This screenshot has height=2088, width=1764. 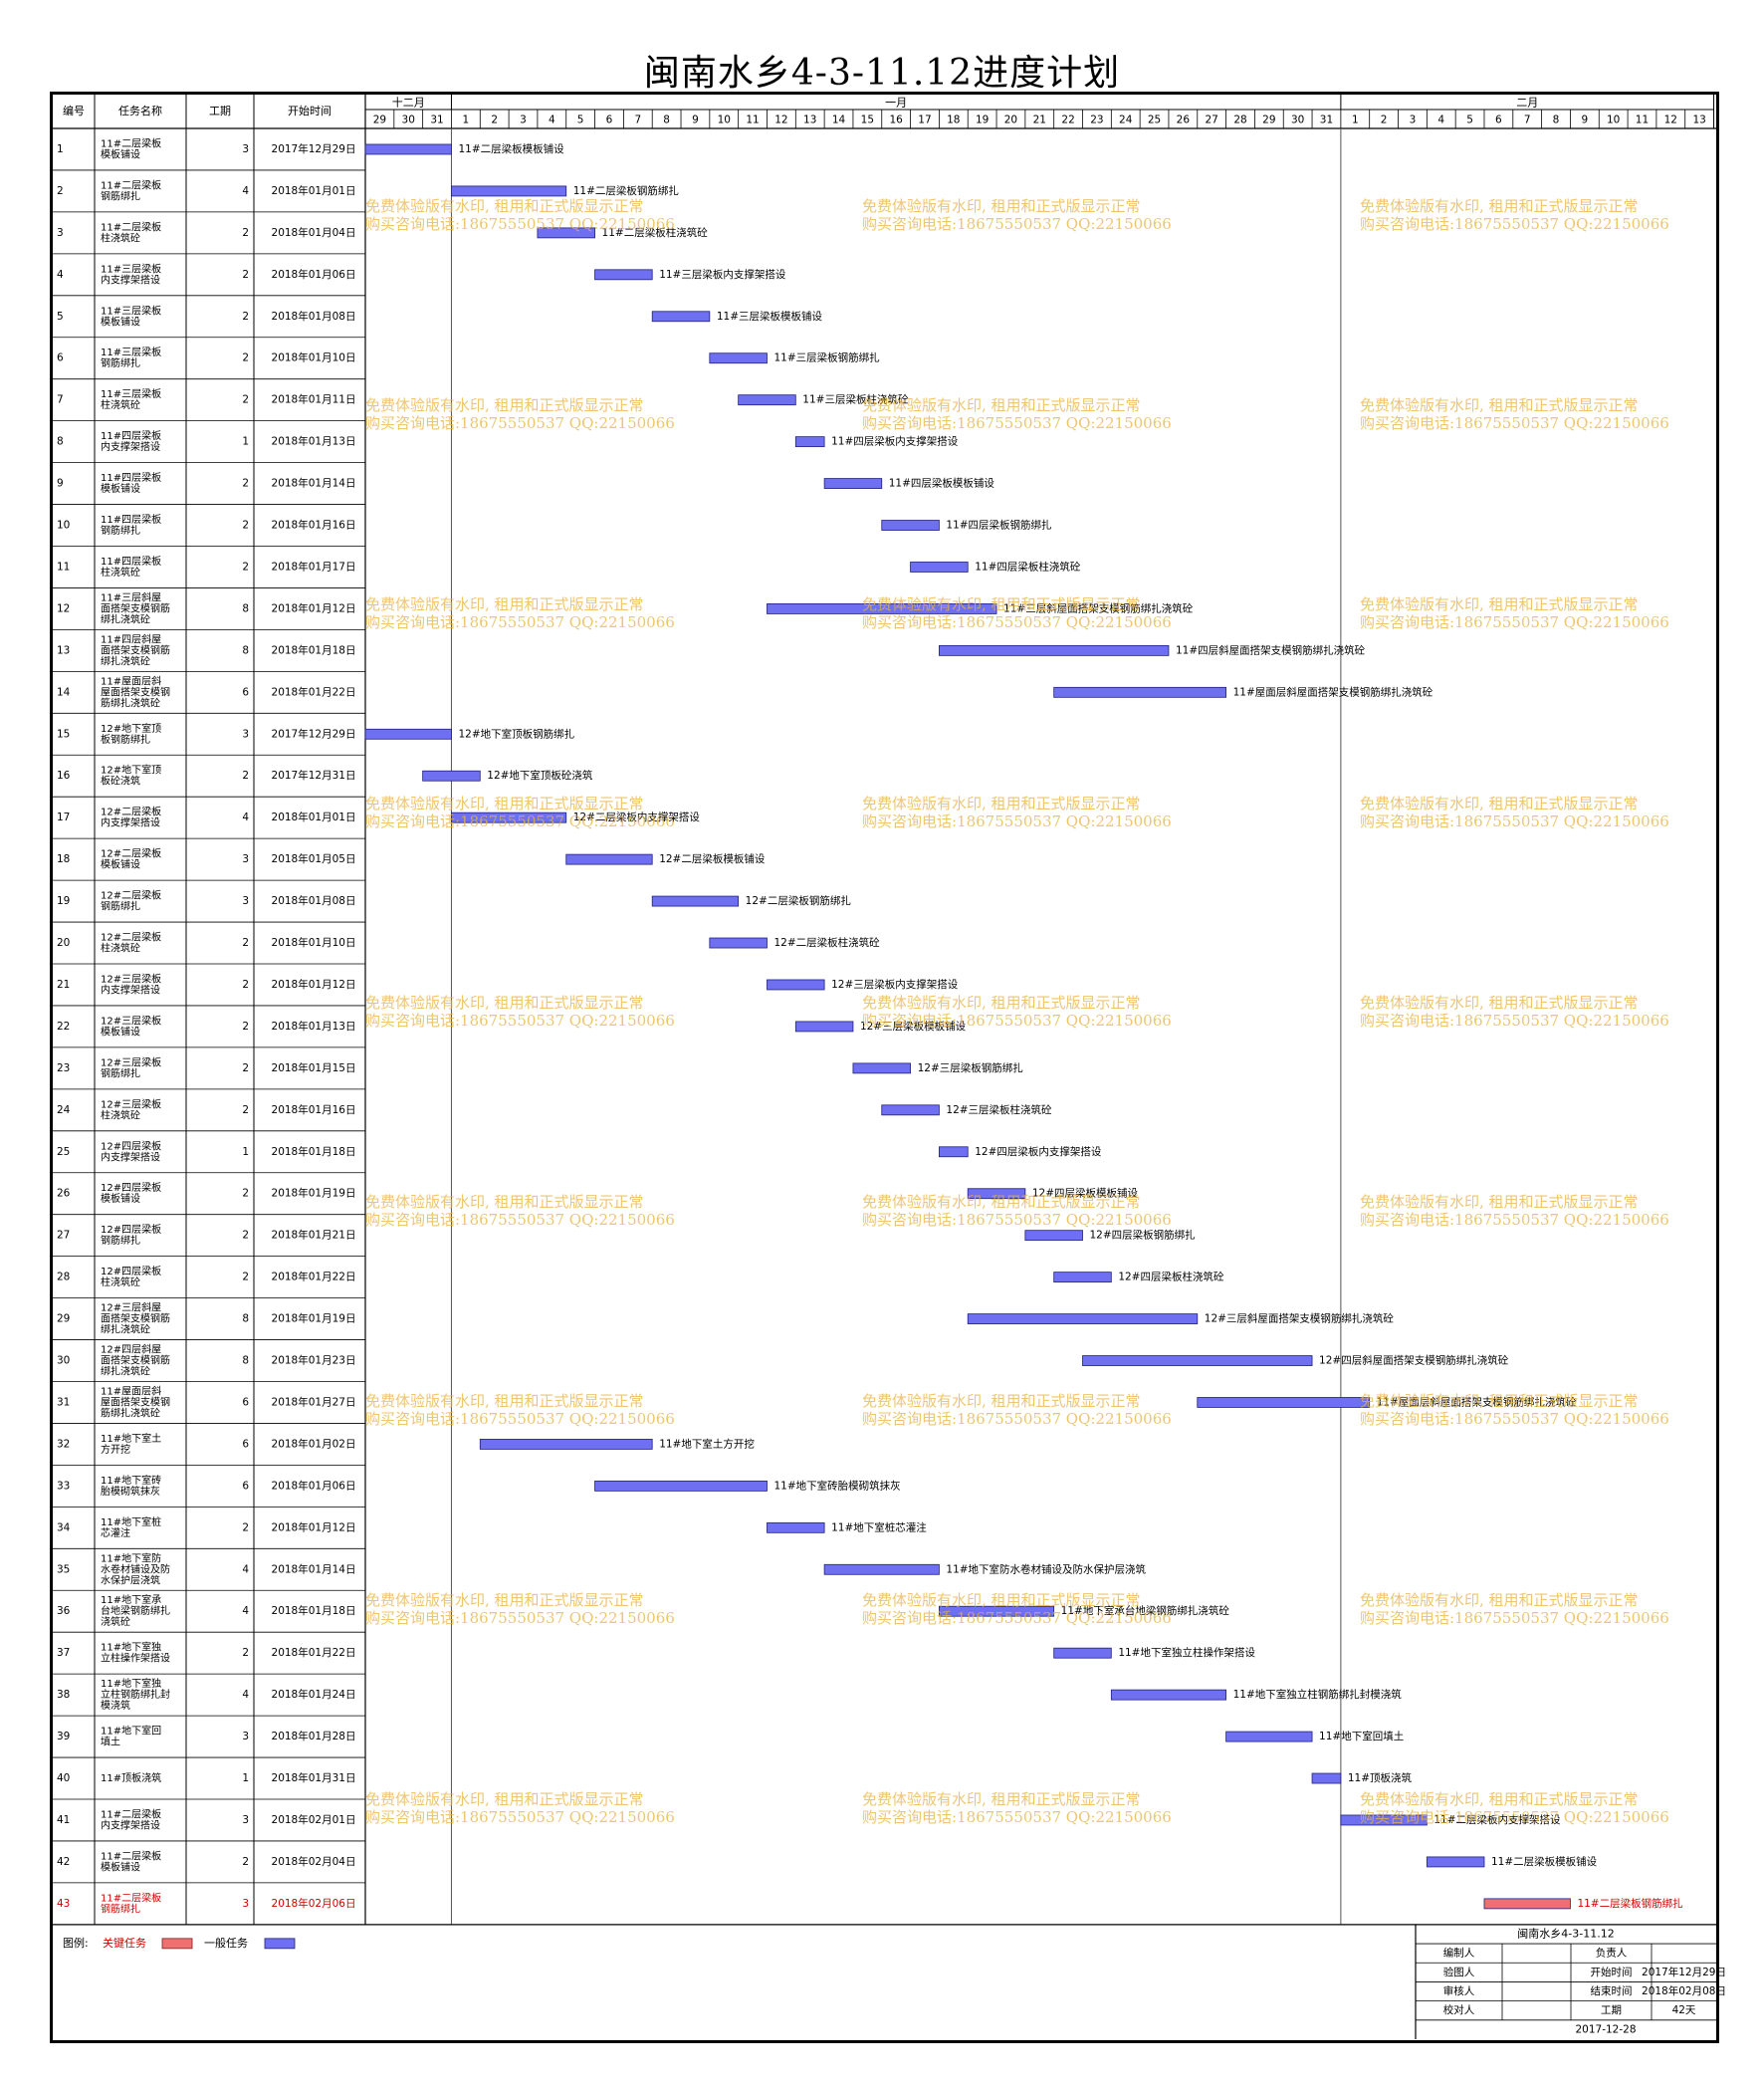 I want to click on task-start: 2018年01月01日, so click(x=314, y=191).